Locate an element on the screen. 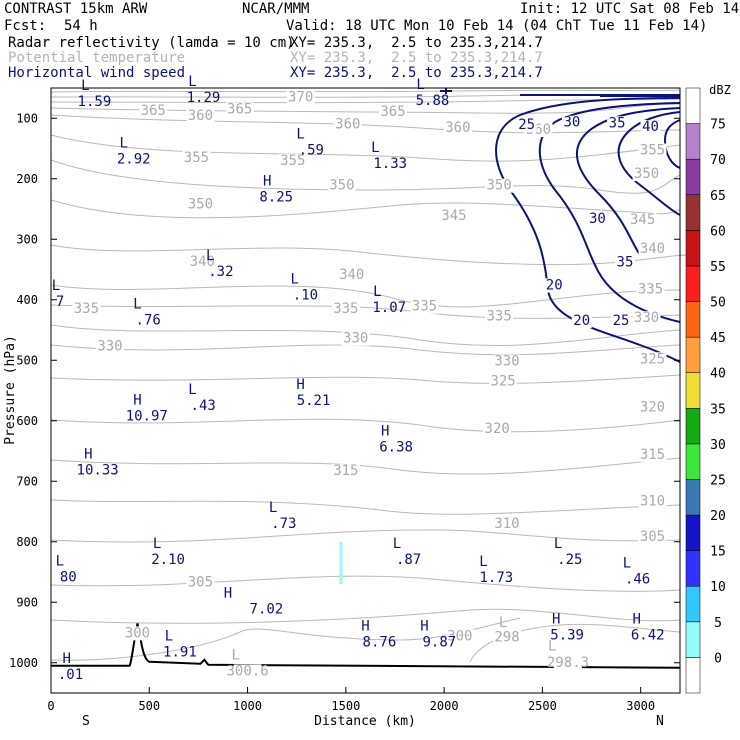 This screenshot has height=740, width=740. colorbar-level-label: 40 is located at coordinates (718, 374).